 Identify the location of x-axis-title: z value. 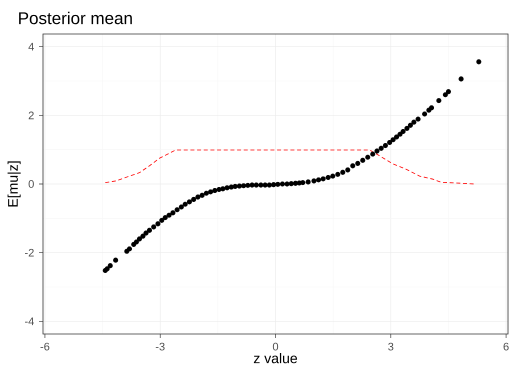
(276, 358).